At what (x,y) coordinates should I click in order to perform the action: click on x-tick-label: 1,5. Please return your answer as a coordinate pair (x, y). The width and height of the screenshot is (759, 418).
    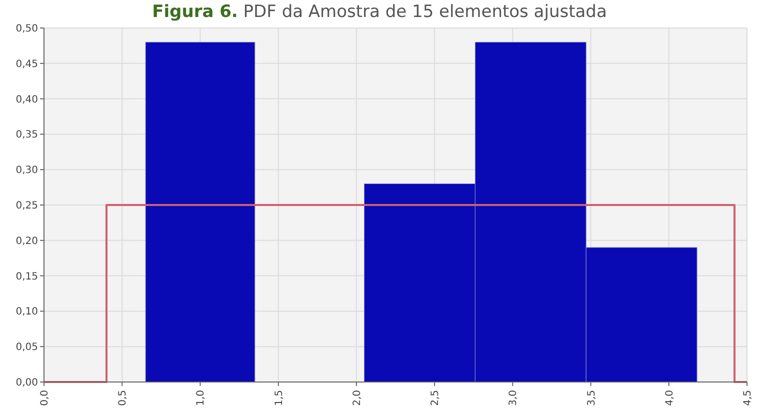
    Looking at the image, I should click on (279, 398).